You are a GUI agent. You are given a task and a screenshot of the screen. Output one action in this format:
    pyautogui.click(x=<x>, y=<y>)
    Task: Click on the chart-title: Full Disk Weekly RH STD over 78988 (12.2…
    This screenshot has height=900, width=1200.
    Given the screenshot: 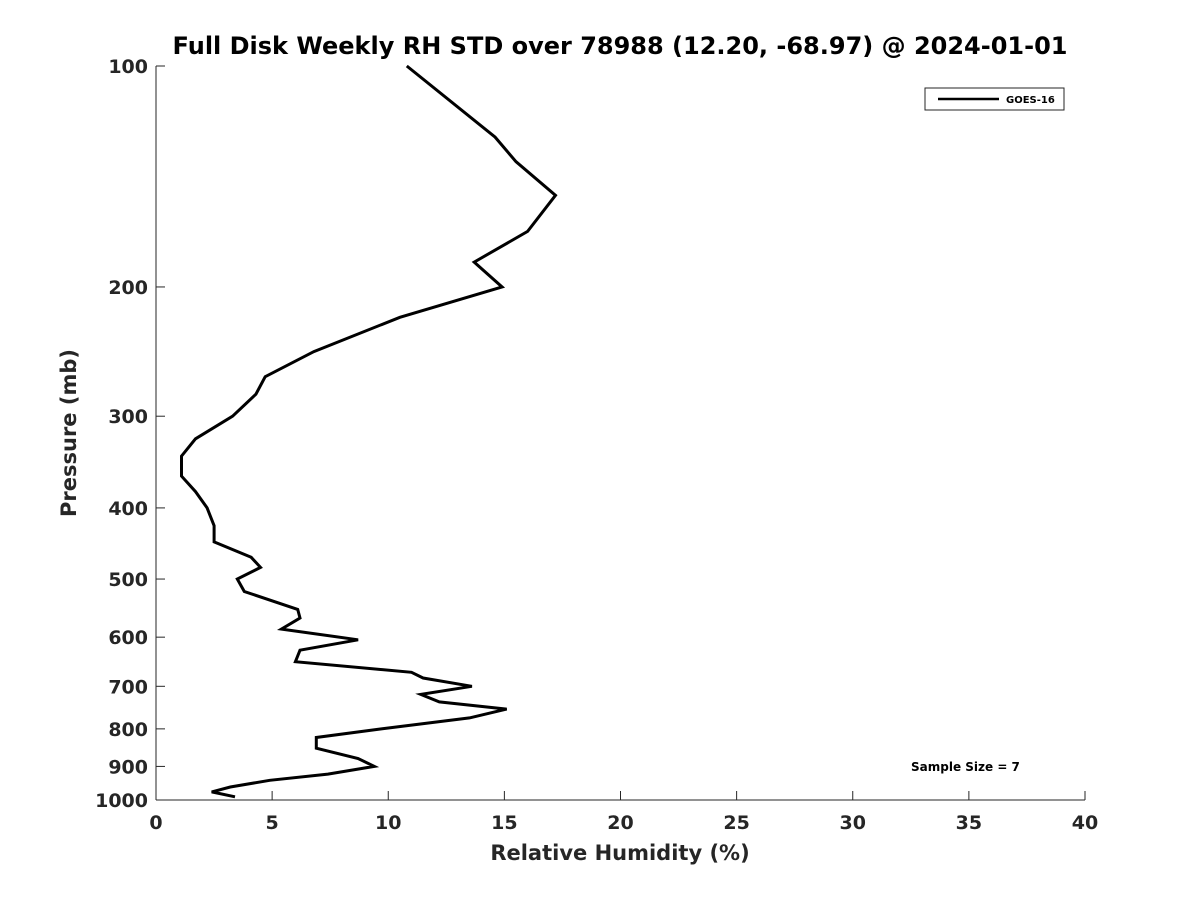 What is the action you would take?
    pyautogui.click(x=620, y=46)
    